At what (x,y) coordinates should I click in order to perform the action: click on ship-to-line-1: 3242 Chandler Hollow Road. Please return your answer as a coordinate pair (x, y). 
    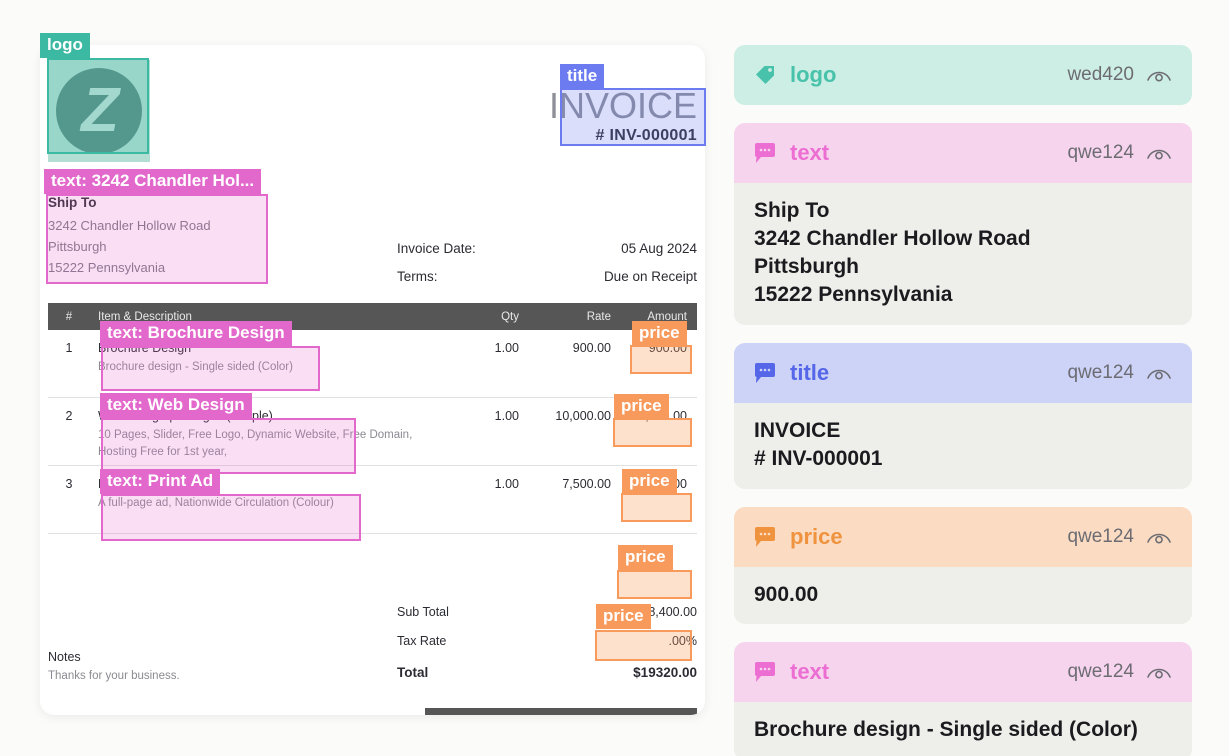
    Looking at the image, I should click on (129, 225).